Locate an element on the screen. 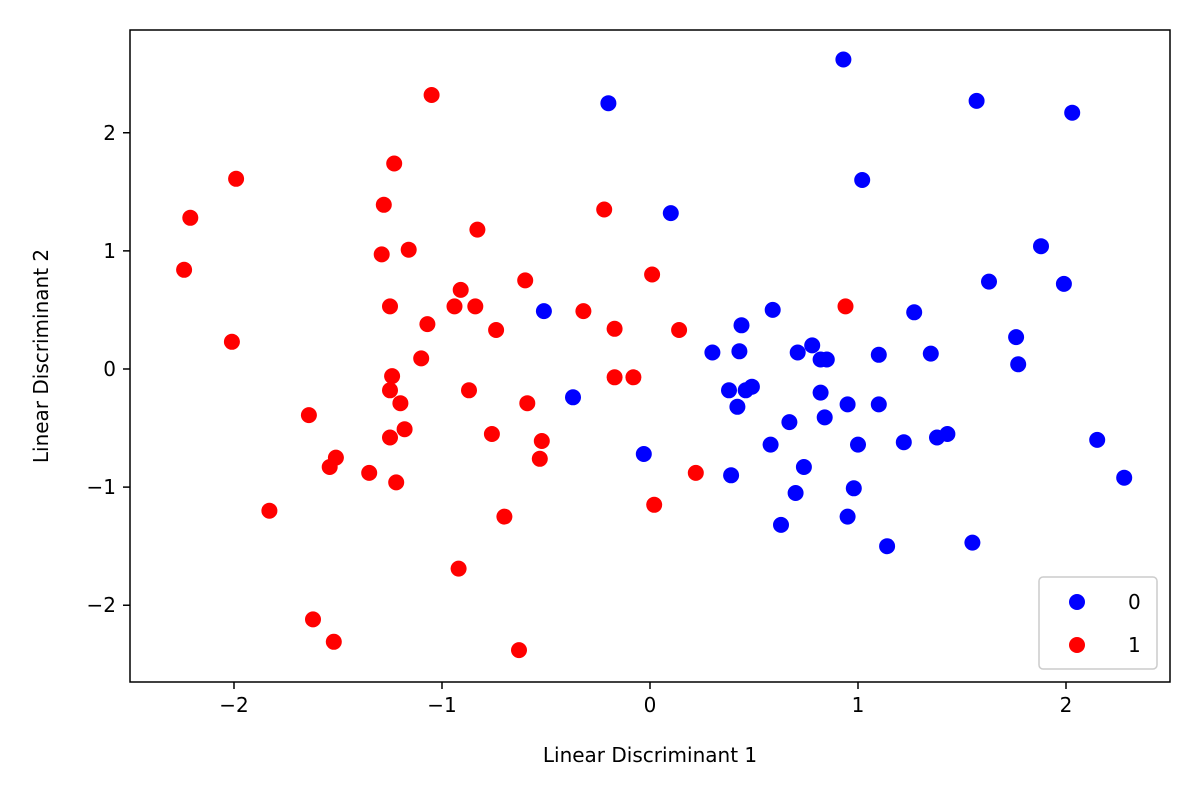 The image size is (1200, 800). legend-label-series-1: 1 is located at coordinates (1134, 645).